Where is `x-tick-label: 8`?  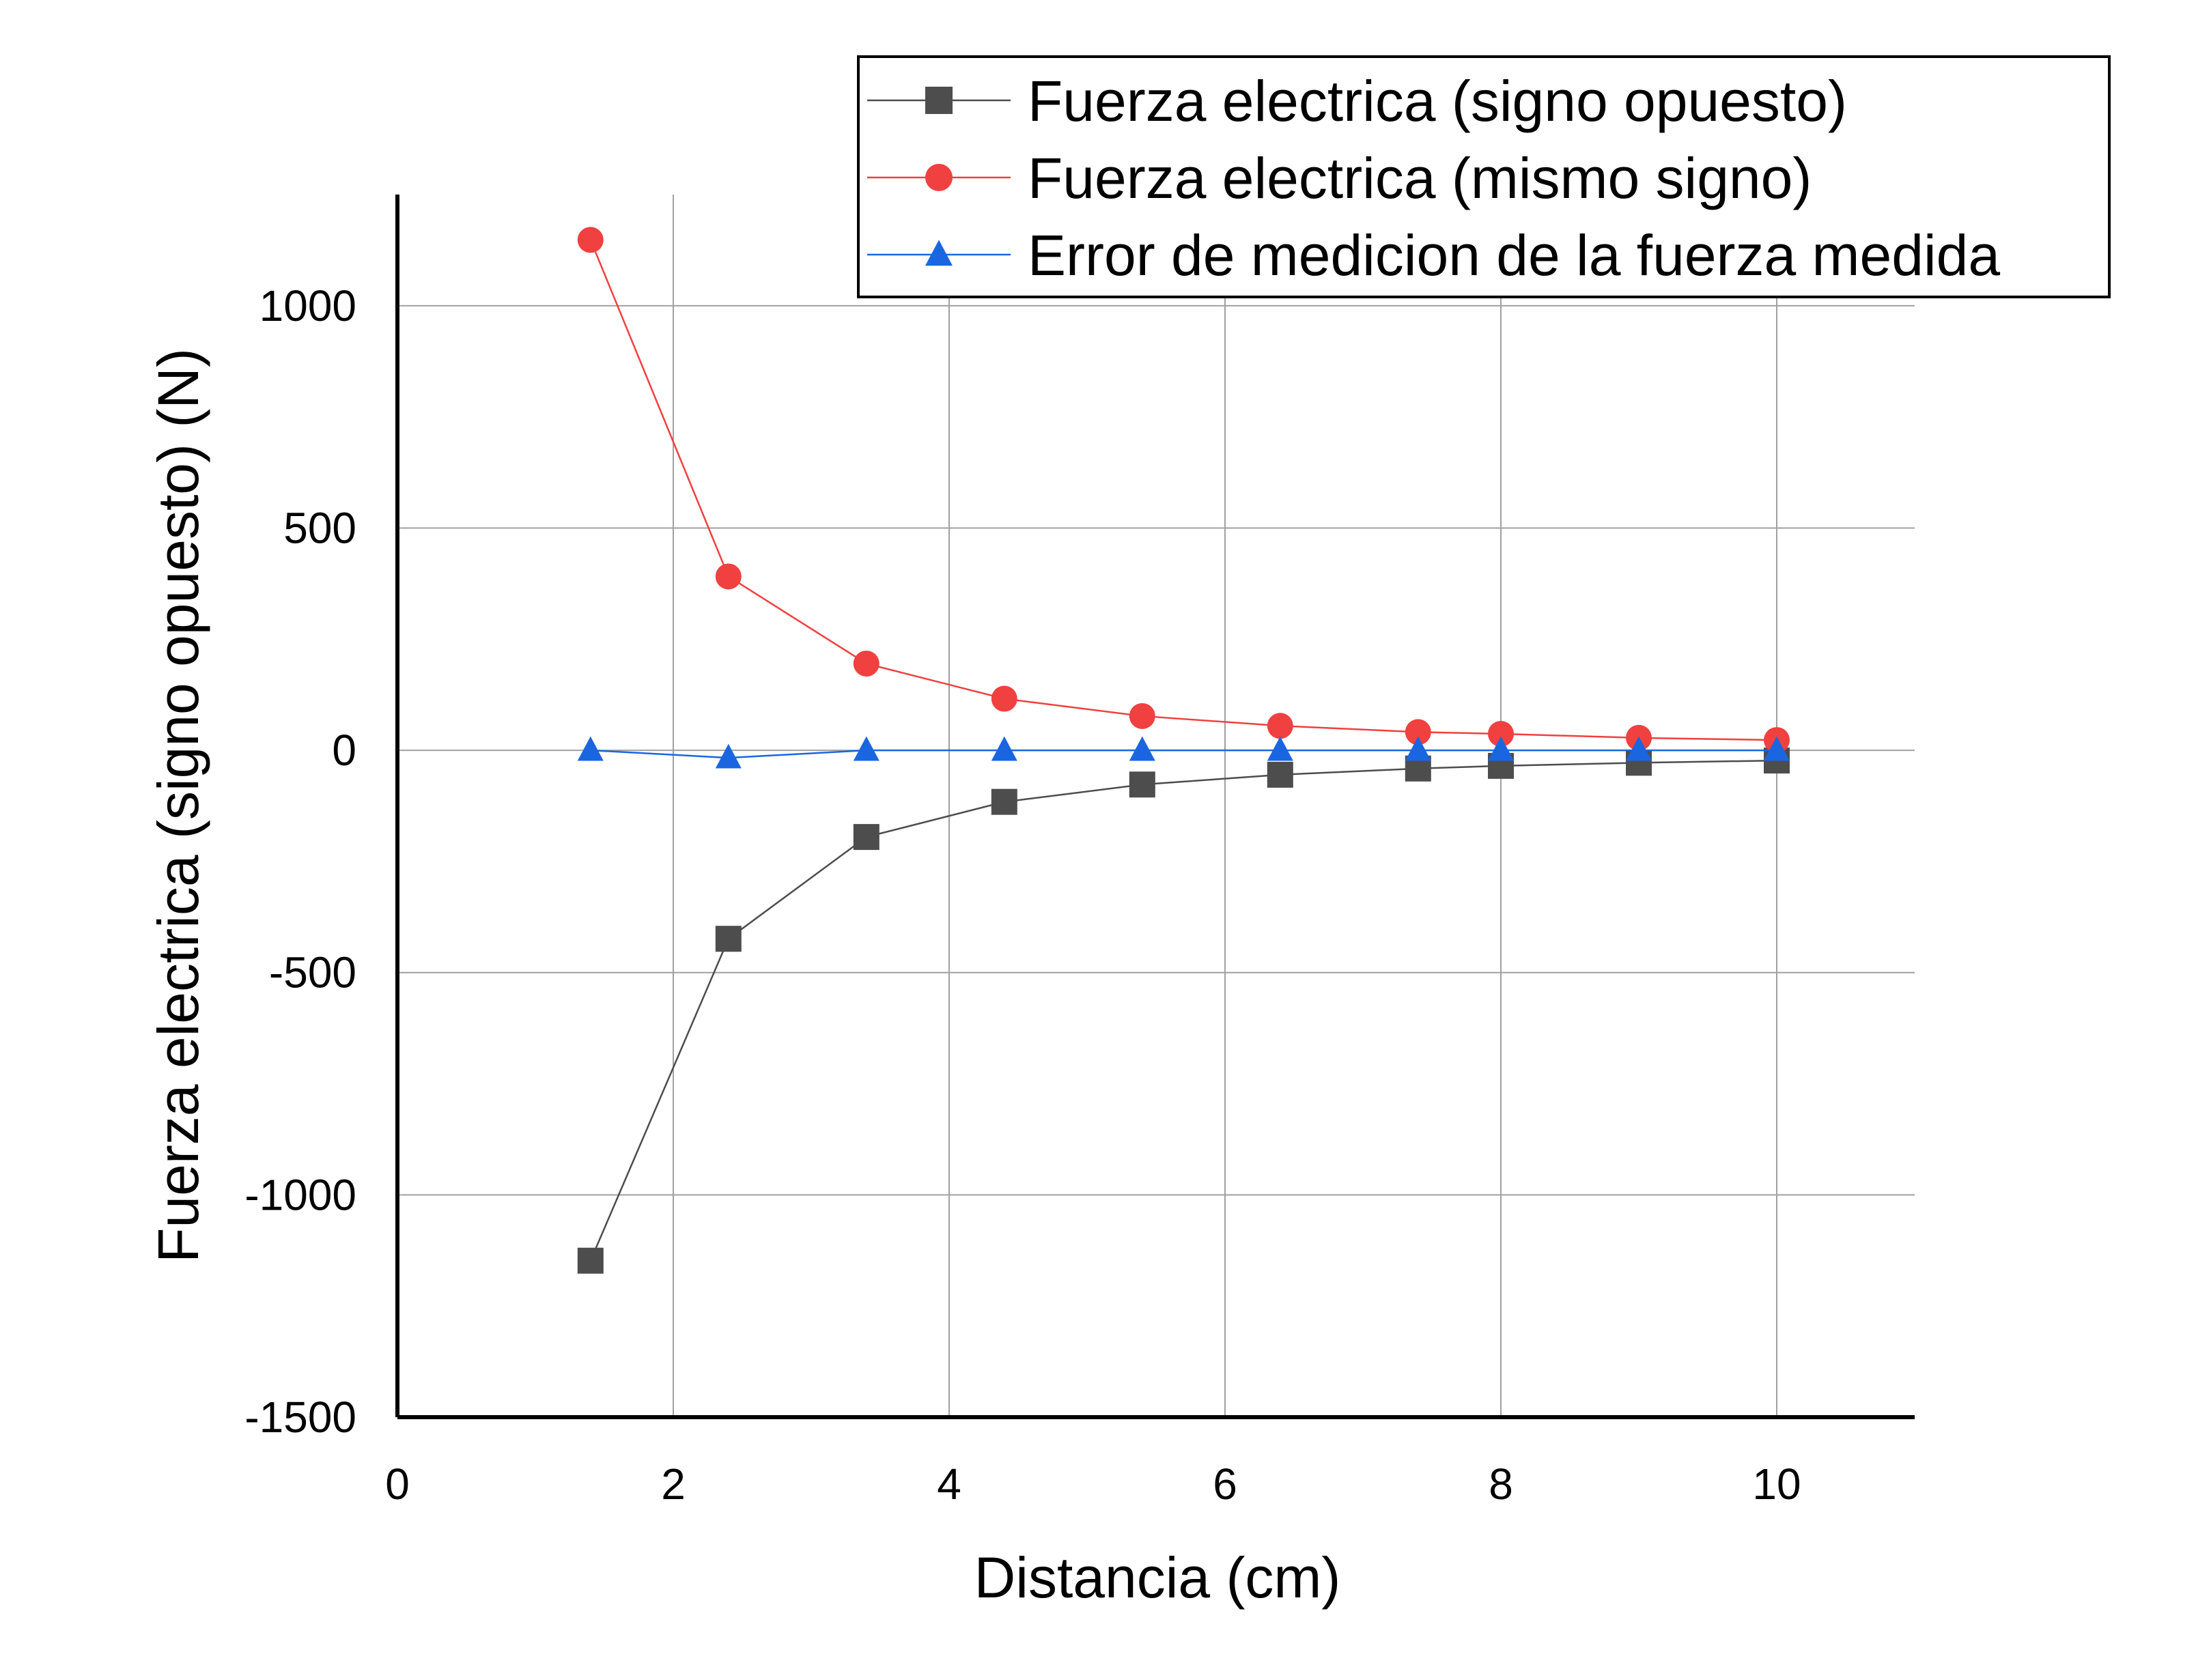
x-tick-label: 8 is located at coordinates (1501, 1484).